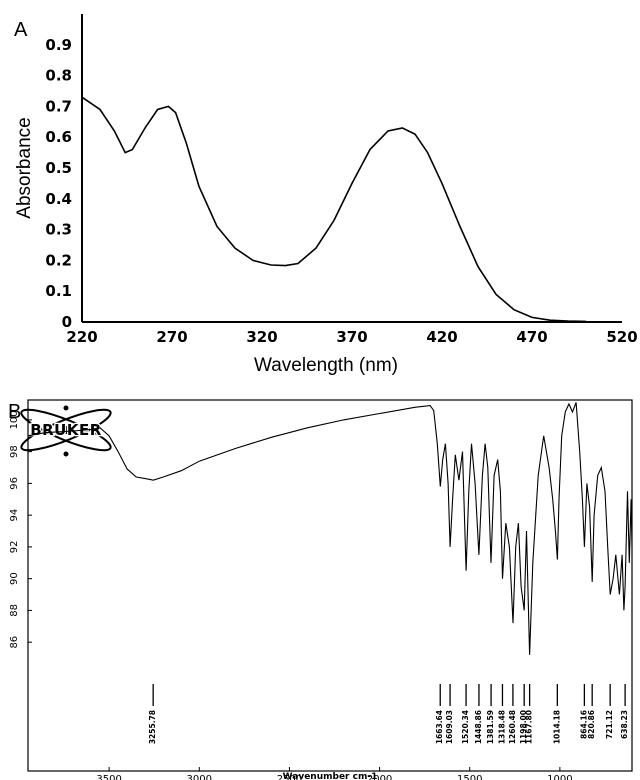 The height and width of the screenshot is (780, 640). What do you see at coordinates (58, 260) in the screenshot?
I see `y-tick-label: 0.2` at bounding box center [58, 260].